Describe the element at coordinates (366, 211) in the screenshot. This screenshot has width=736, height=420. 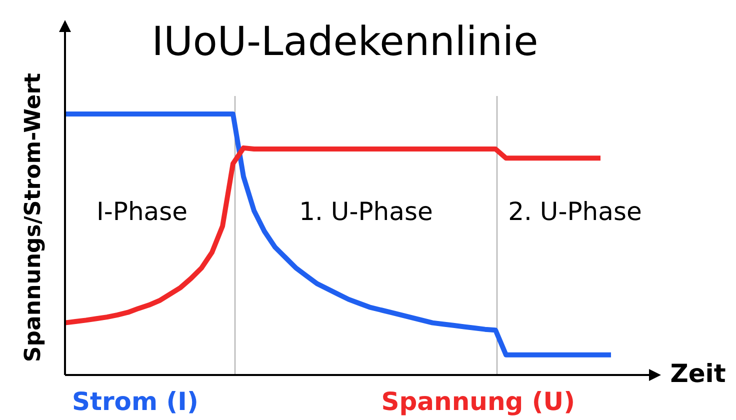
I see `annotation: 1. U-Phase` at that location.